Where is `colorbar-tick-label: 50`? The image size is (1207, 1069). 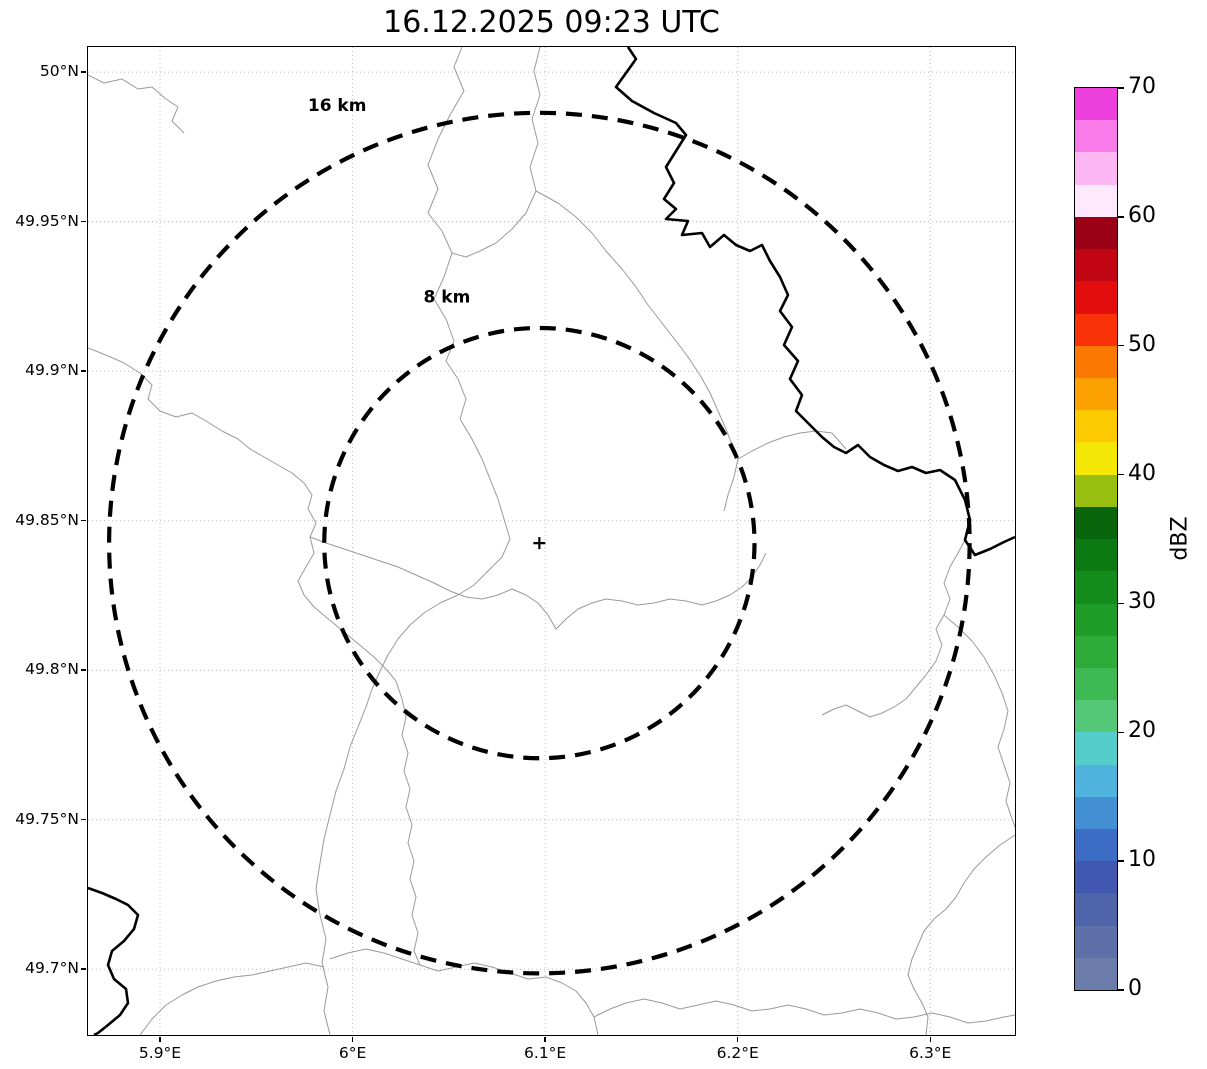 colorbar-tick-label: 50 is located at coordinates (1142, 344).